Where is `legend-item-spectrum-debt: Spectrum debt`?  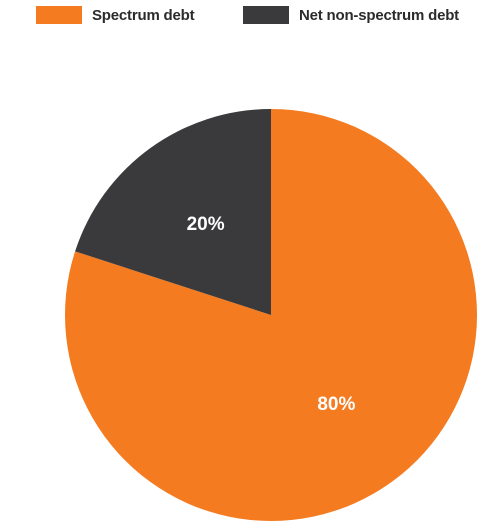
legend-item-spectrum-debt: Spectrum debt is located at coordinates (115, 15).